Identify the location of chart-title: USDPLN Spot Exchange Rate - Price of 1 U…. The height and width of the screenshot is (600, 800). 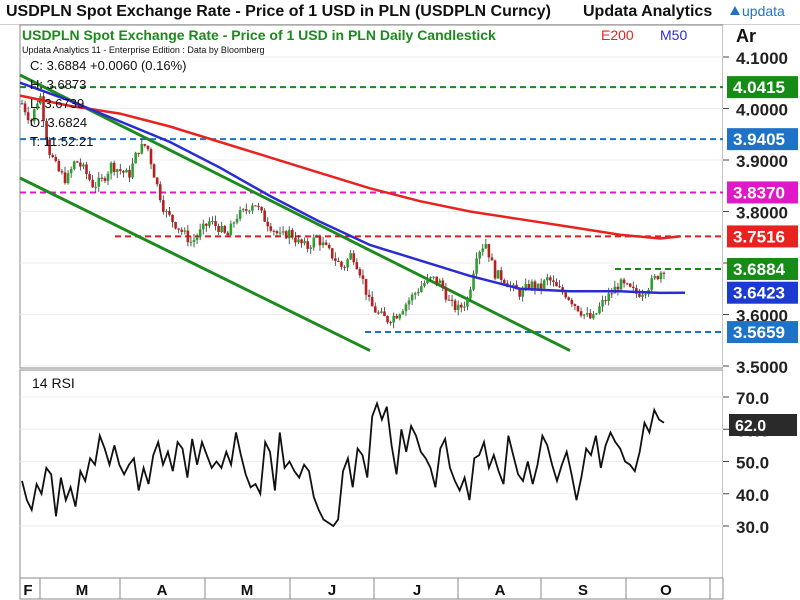
(278, 11).